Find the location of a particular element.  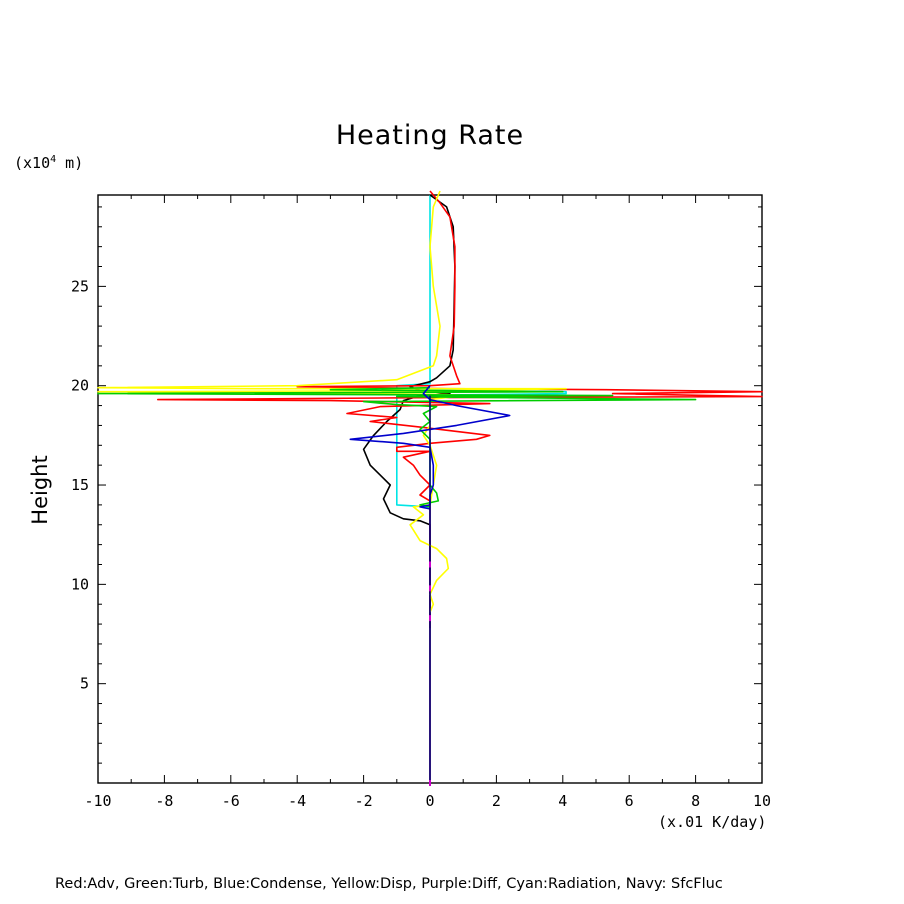

x-tick-label: 4 is located at coordinates (562, 801).